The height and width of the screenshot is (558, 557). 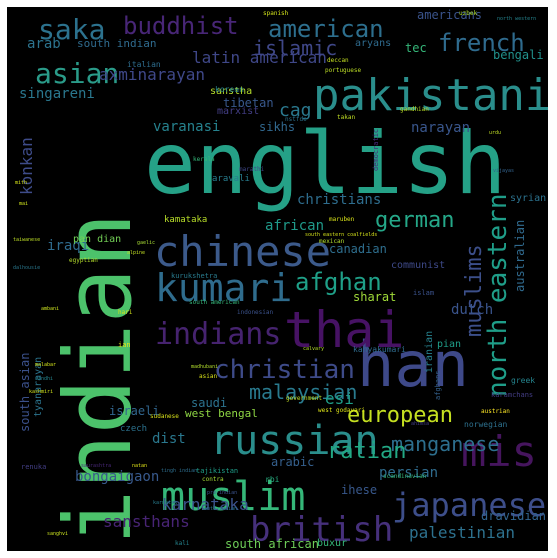 What do you see at coordinates (169, 439) in the screenshot?
I see `word-dist: dist` at bounding box center [169, 439].